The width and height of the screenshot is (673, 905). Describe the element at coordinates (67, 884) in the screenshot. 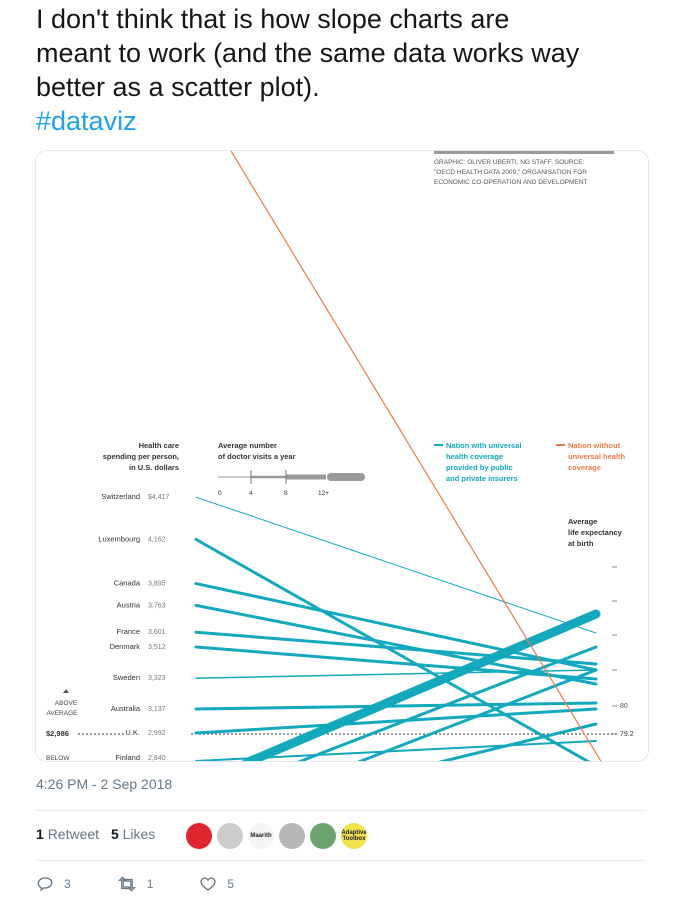

I see `reply-count: 3` at that location.